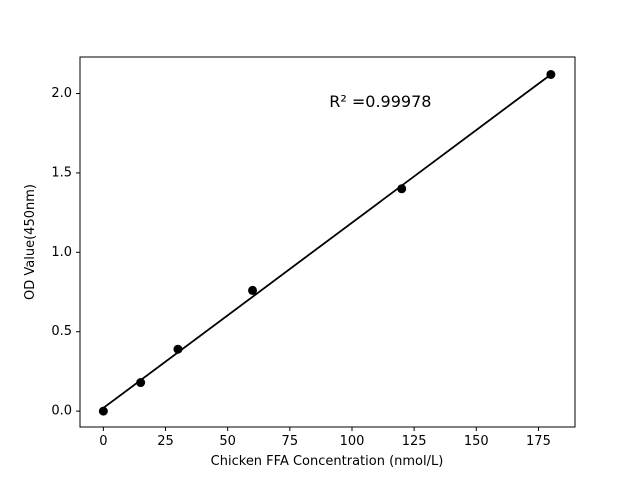 This screenshot has height=484, width=640. I want to click on y-tick-label: 1.0, so click(61, 252).